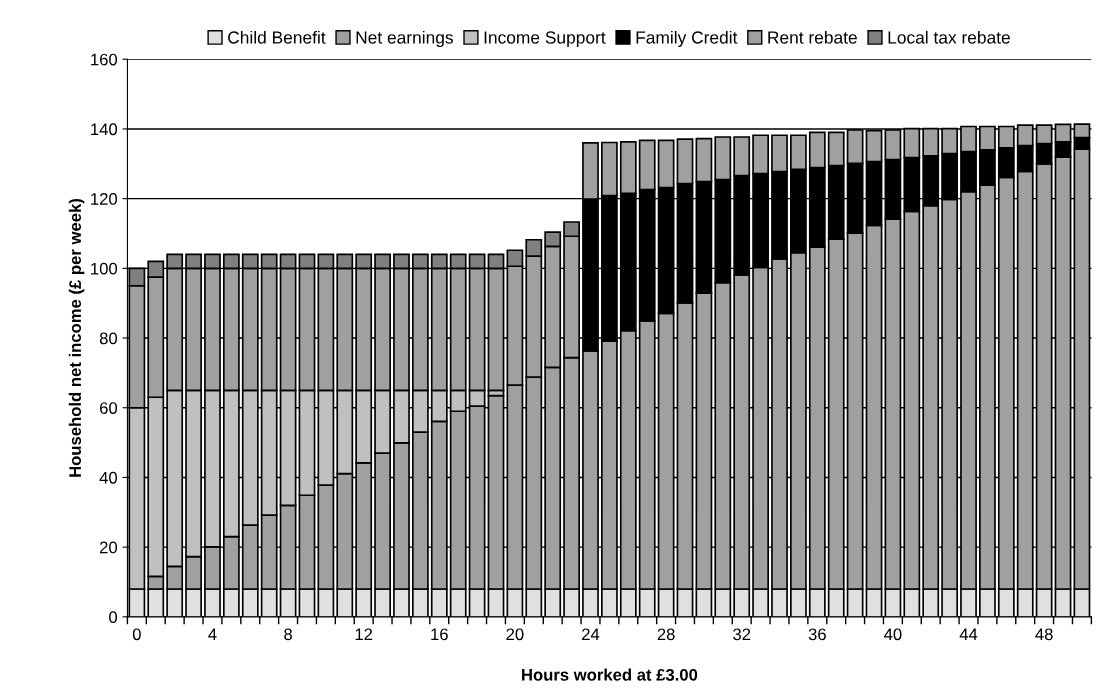 This screenshot has height=697, width=1108. Describe the element at coordinates (591, 634) in the screenshot. I see `x-tick-label: 24` at that location.